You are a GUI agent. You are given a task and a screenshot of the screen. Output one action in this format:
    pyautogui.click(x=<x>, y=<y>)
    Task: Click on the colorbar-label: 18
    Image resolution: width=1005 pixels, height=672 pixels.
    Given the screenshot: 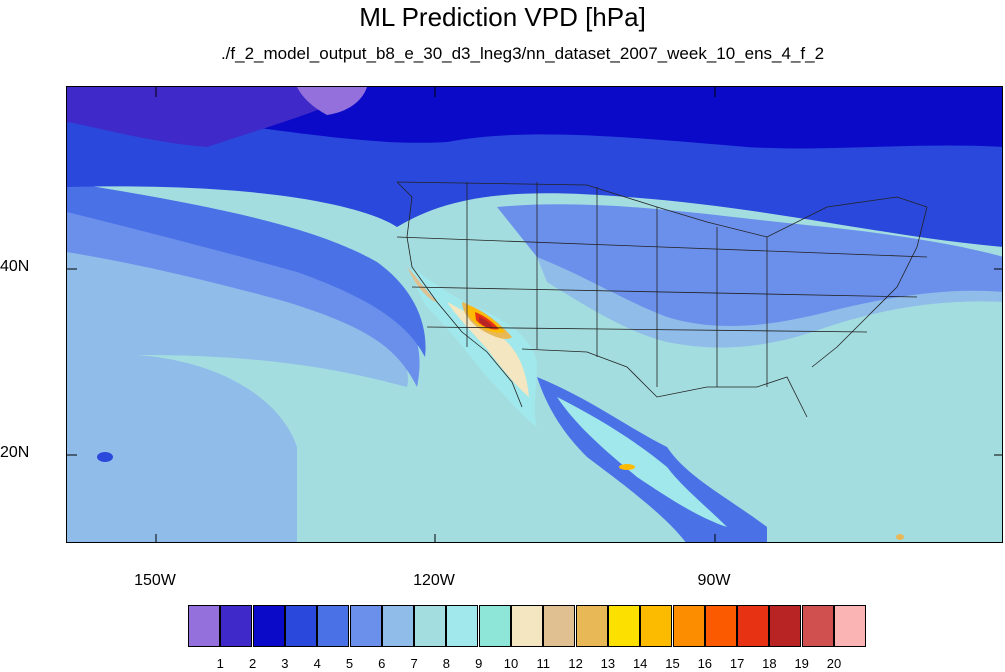 What is the action you would take?
    pyautogui.click(x=769, y=663)
    